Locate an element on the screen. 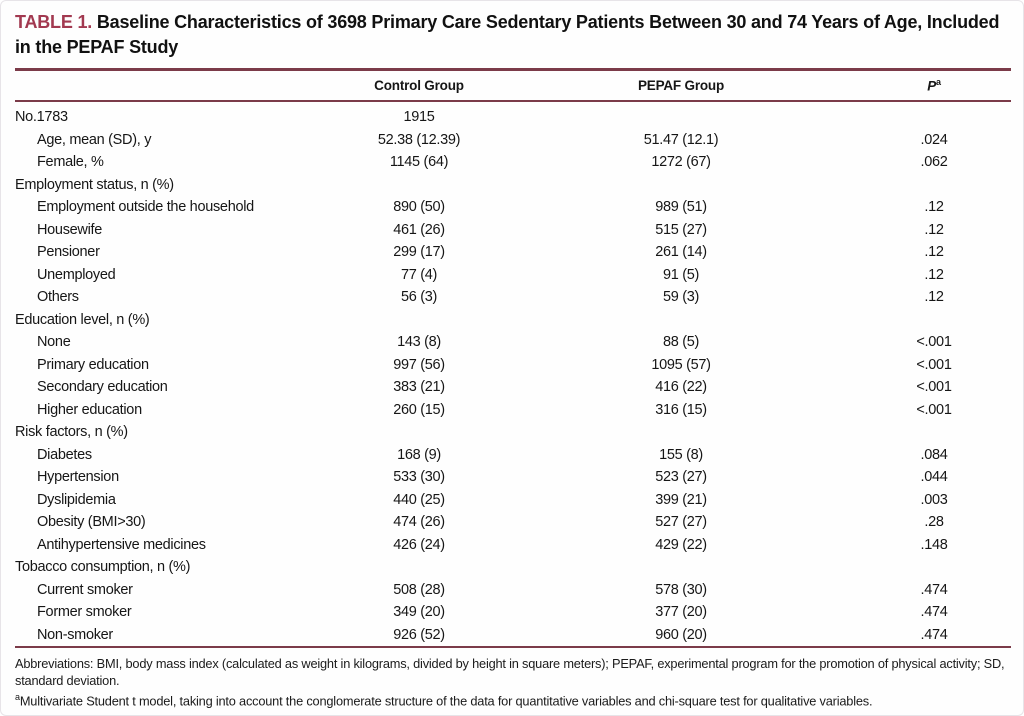  control-value: 299 (17) is located at coordinates (419, 252).